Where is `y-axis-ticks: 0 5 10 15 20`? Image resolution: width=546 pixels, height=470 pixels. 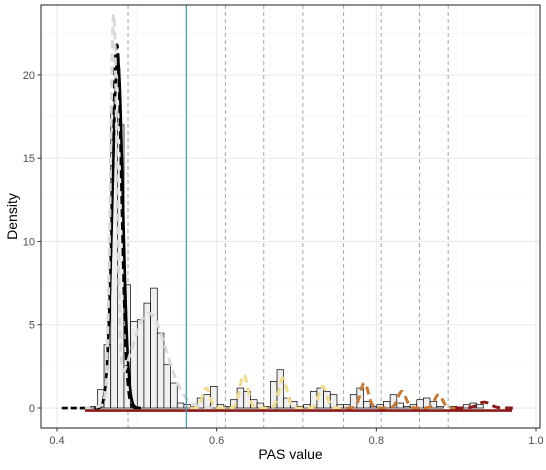 y-axis-ticks: 0 5 10 15 20 is located at coordinates (32, 242).